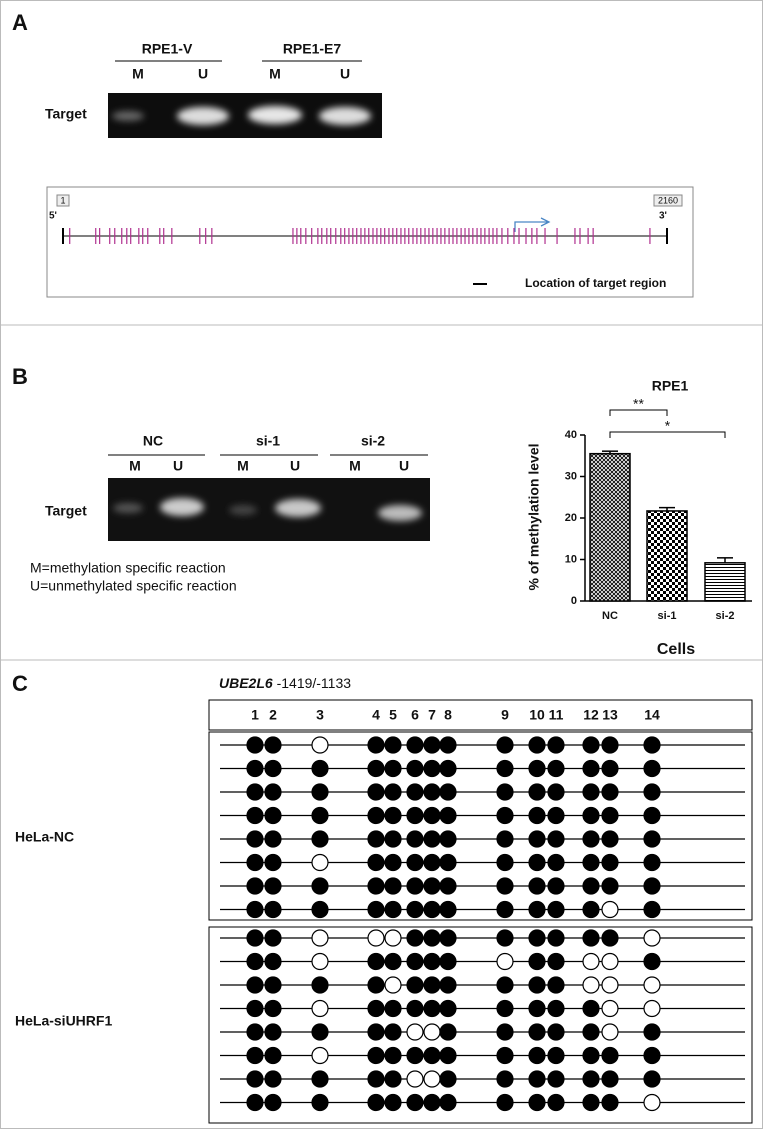 The width and height of the screenshot is (763, 1129). Describe the element at coordinates (376, 715) in the screenshot. I see `site-label: 4` at that location.